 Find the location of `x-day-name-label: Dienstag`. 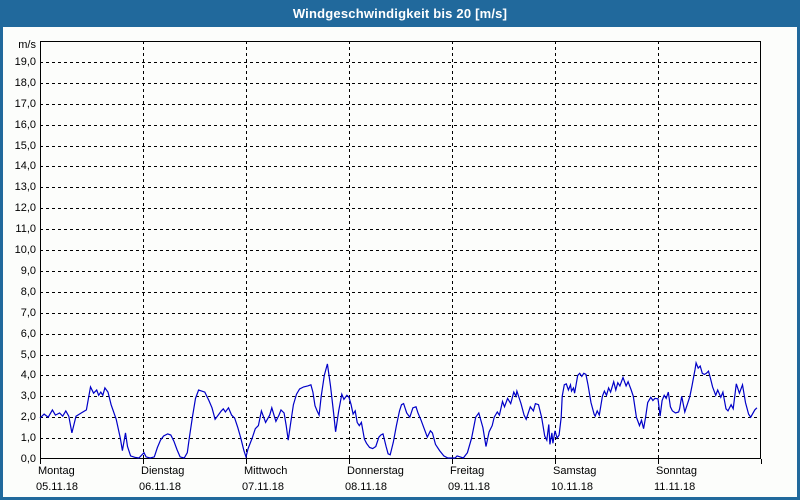

x-day-name-label: Dienstag is located at coordinates (163, 471).